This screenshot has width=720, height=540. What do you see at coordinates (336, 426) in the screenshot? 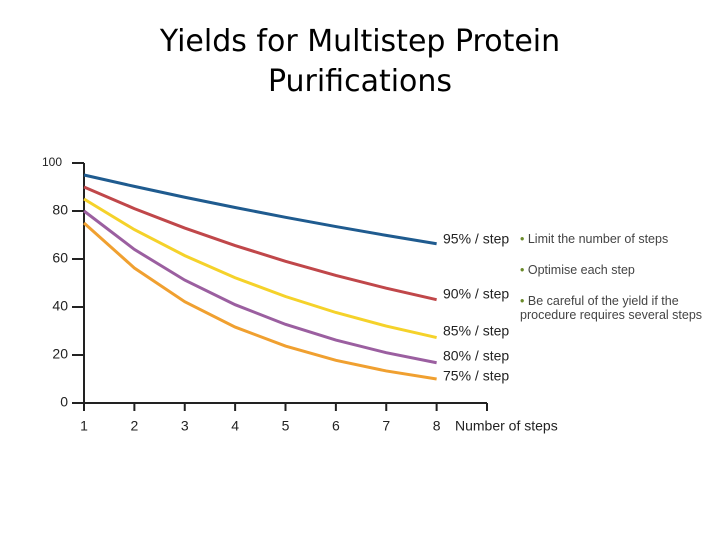
I see `x-tick-label: 6` at bounding box center [336, 426].